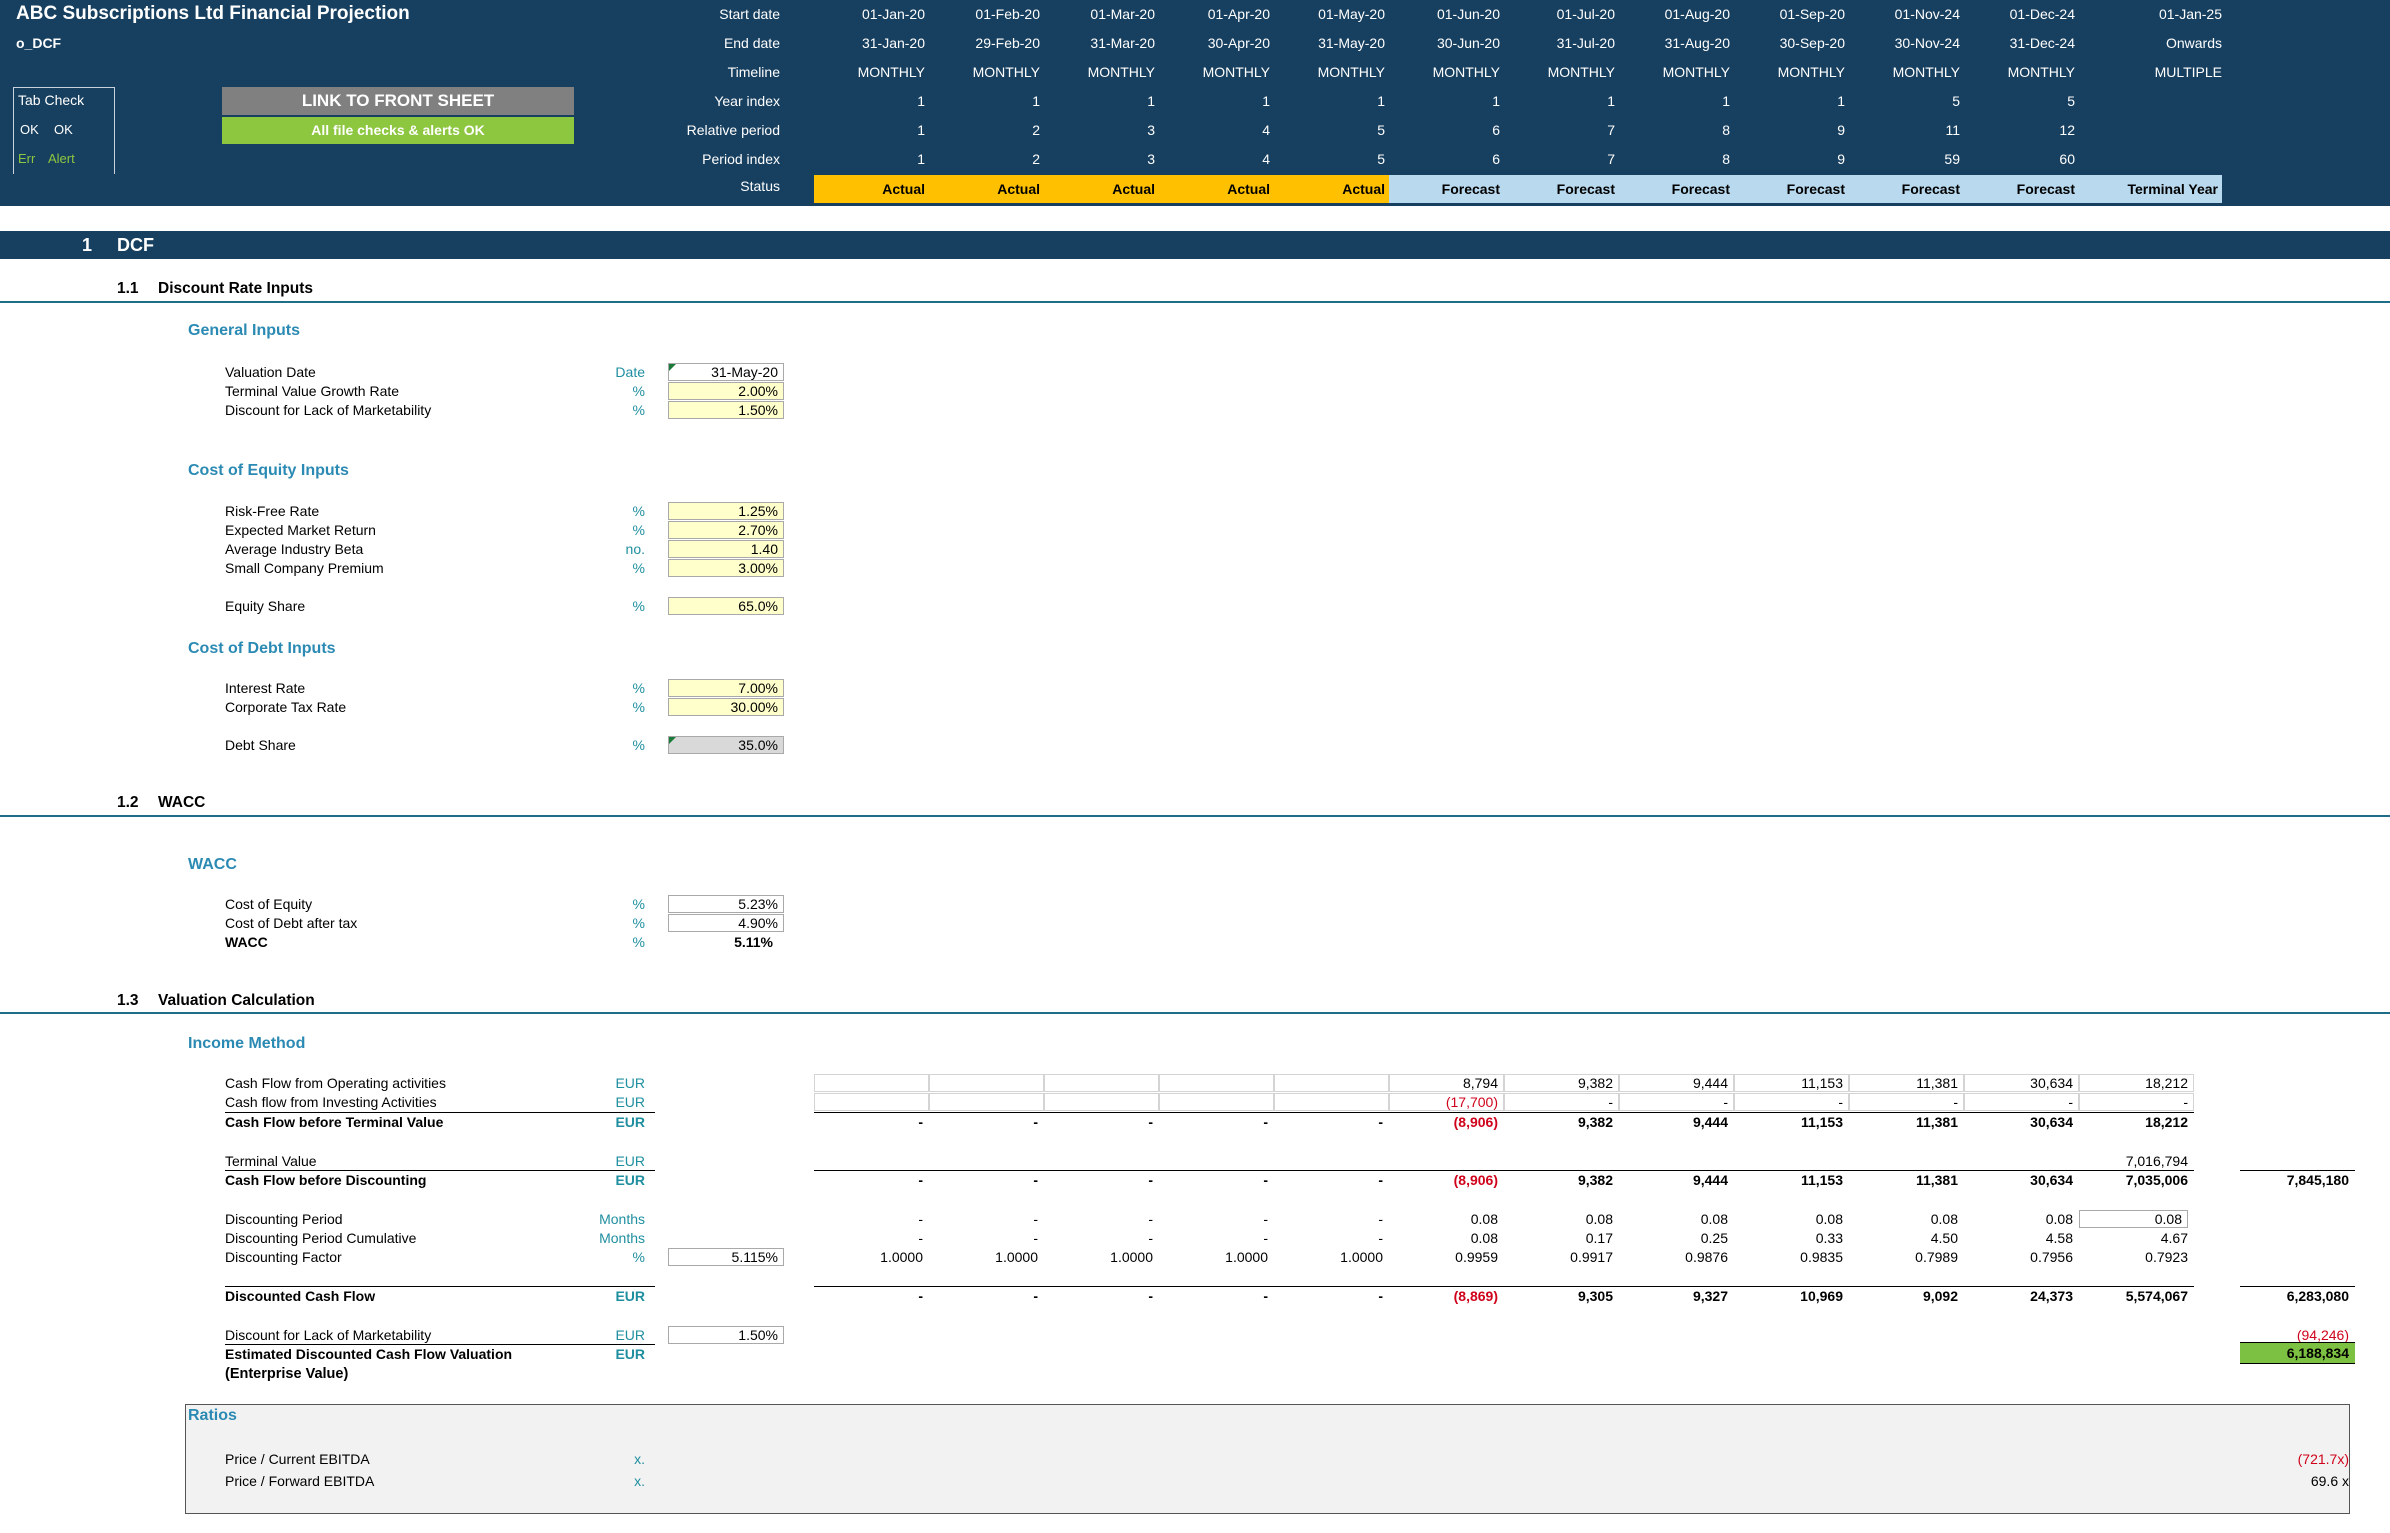  I want to click on value-cell: 0.9917, so click(1591, 1257).